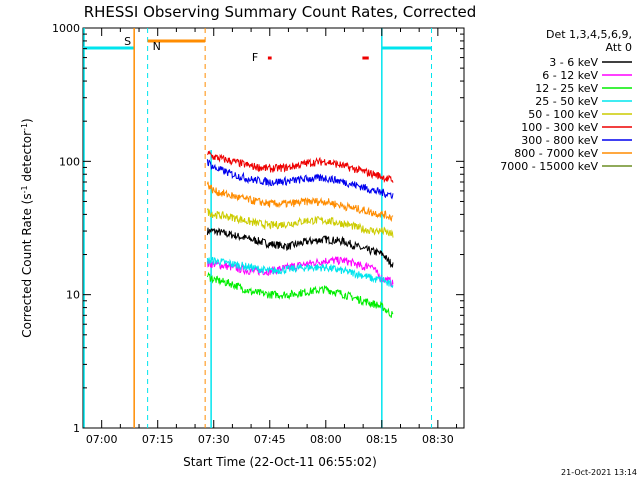 This screenshot has width=640, height=480. What do you see at coordinates (438, 439) in the screenshot?
I see `x-tick-label: 08:30` at bounding box center [438, 439].